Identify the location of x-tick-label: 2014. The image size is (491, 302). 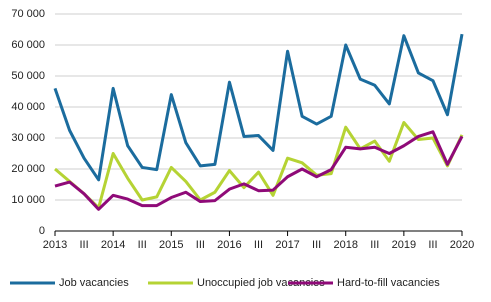
(113, 245).